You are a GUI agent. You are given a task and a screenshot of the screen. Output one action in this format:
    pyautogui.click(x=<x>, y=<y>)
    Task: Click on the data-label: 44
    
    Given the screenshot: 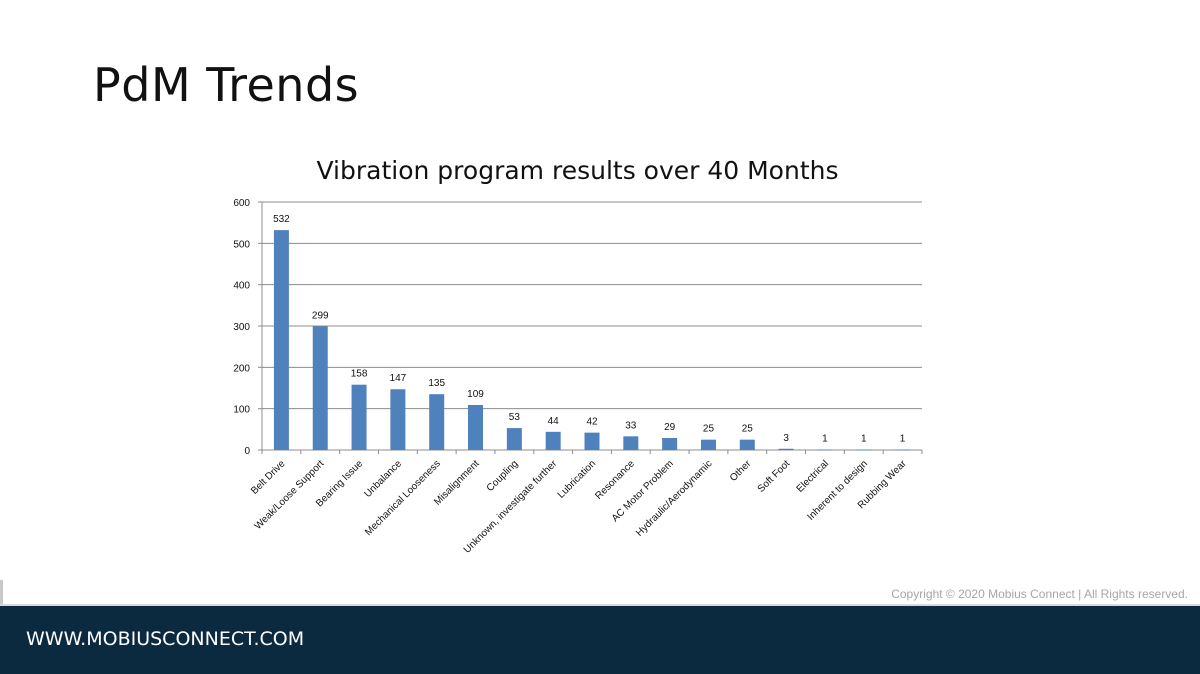 What is the action you would take?
    pyautogui.click(x=554, y=421)
    